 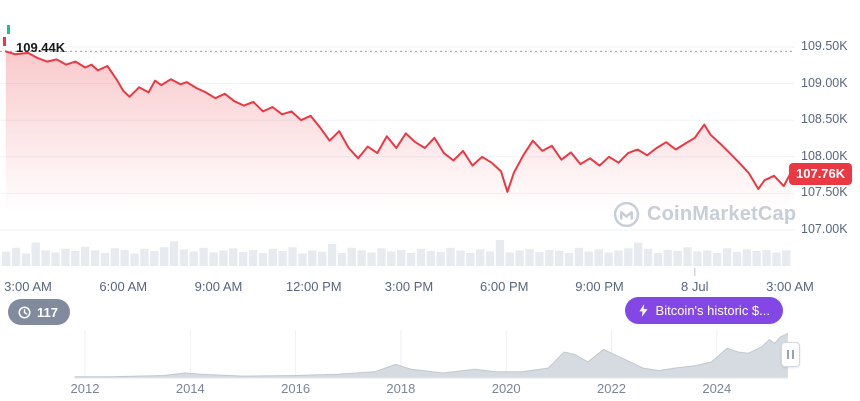 What do you see at coordinates (8, 29) in the screenshot?
I see `high-marker-tick-green` at bounding box center [8, 29].